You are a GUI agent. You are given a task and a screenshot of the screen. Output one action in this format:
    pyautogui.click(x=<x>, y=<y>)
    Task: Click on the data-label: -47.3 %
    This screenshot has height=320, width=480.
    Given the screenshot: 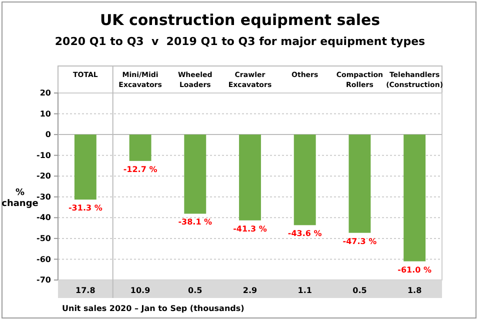 What is the action you would take?
    pyautogui.click(x=359, y=241)
    